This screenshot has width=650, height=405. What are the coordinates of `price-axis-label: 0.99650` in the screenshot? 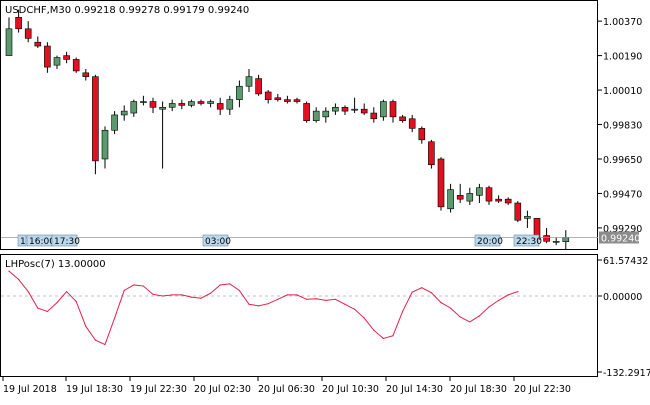 It's located at (622, 160).